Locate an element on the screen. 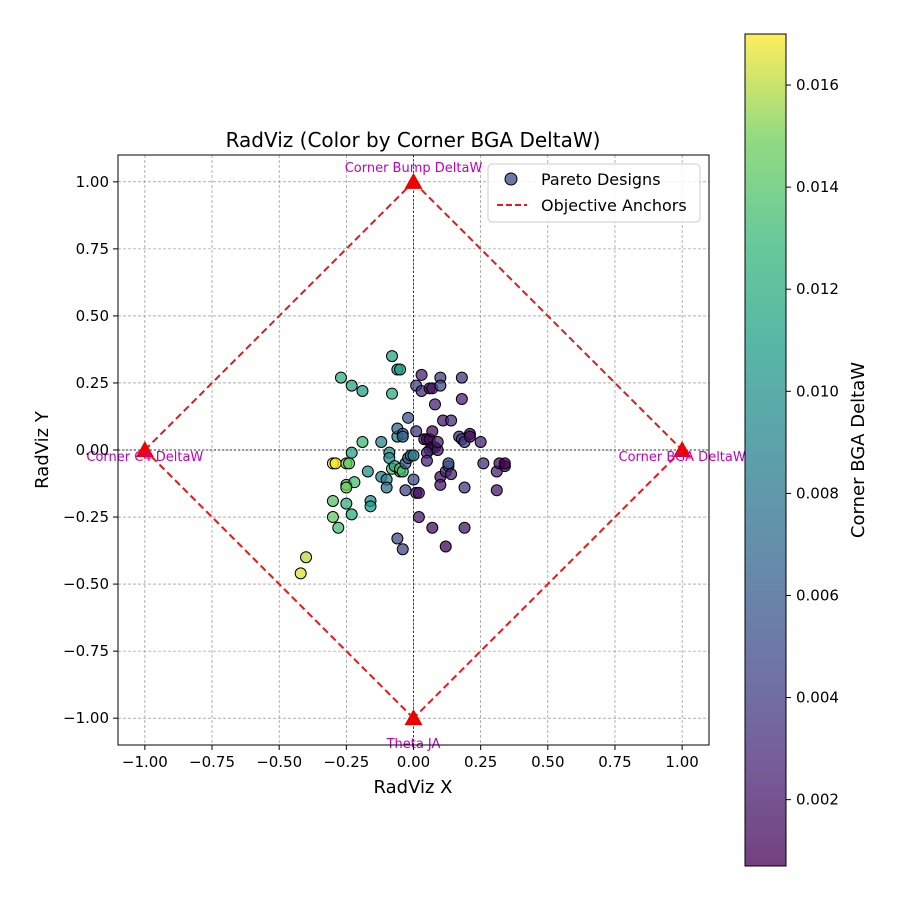 This screenshot has width=900, height=904. legend-entry-anchors: Objective Anchors is located at coordinates (614, 205).